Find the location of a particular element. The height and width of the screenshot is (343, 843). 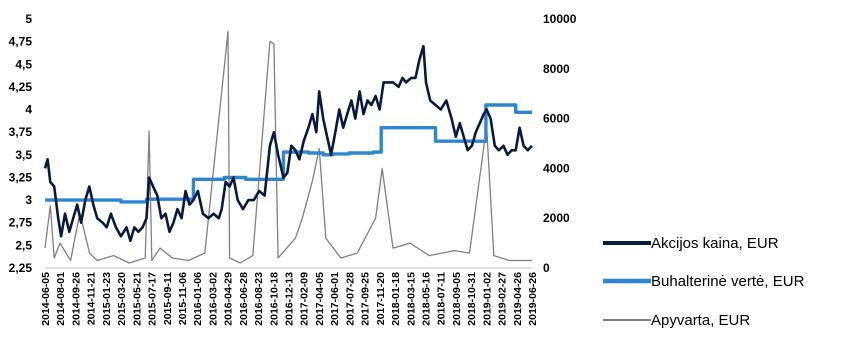

x-axis-tick-label: 2019-01-02 is located at coordinates (487, 299).